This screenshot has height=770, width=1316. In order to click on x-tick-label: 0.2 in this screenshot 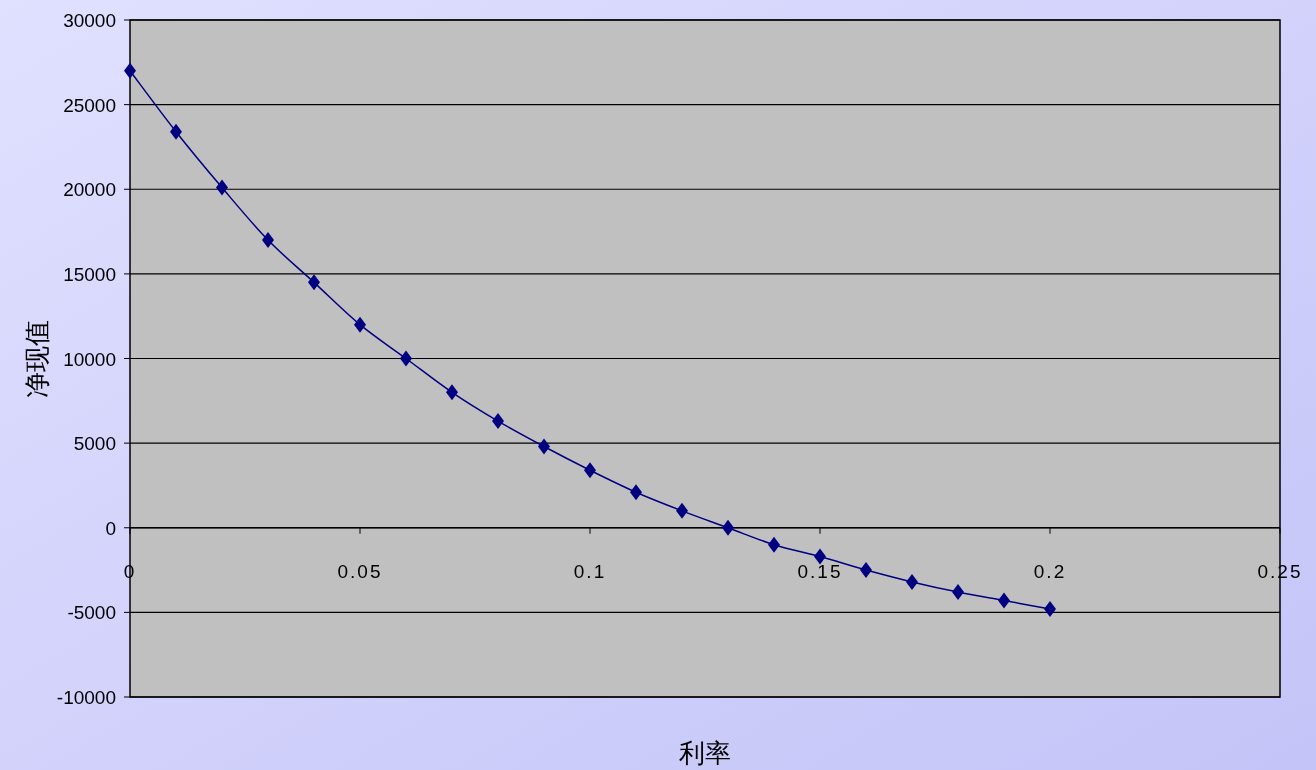, I will do `click(1050, 571)`.